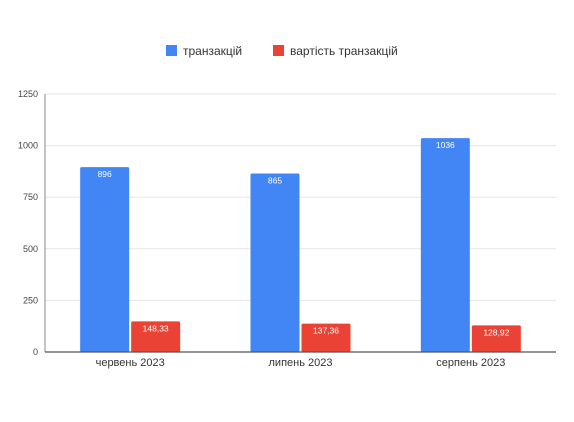 The height and width of the screenshot is (422, 574). What do you see at coordinates (130, 363) in the screenshot?
I see `x-tick-label: червень 2023` at bounding box center [130, 363].